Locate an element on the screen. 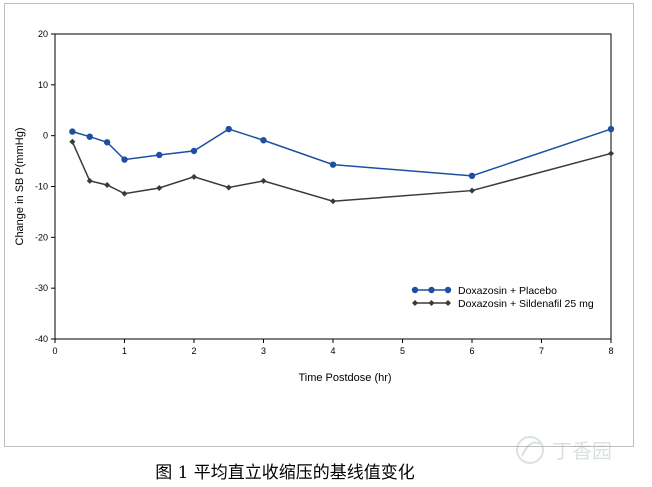  x-tick-label: 7 is located at coordinates (541, 351).